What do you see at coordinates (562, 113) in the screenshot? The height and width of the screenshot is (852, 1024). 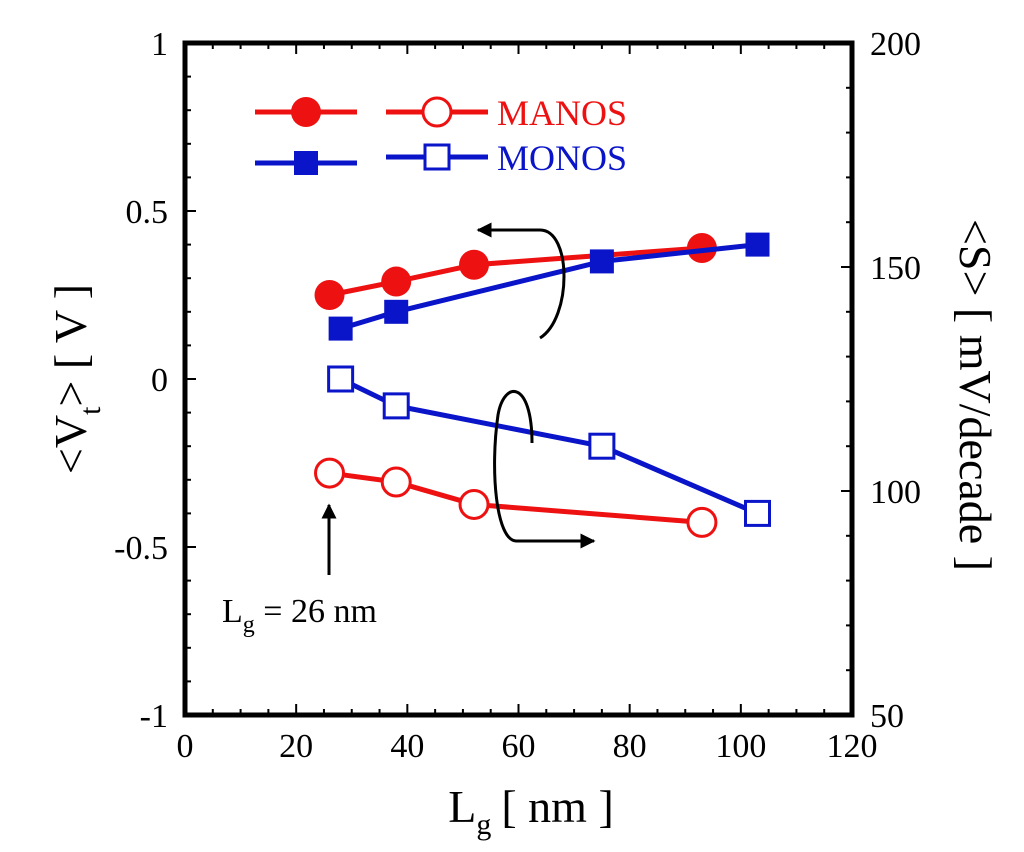 I see `legend-manos-label: MANOS` at bounding box center [562, 113].